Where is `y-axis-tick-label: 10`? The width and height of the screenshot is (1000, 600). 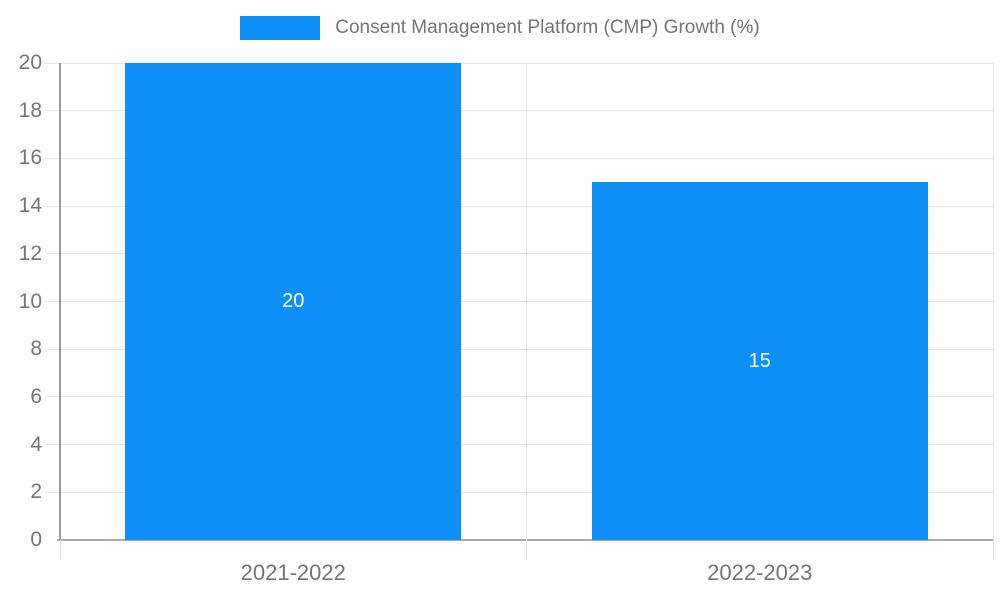
y-axis-tick-label: 10 is located at coordinates (30, 301).